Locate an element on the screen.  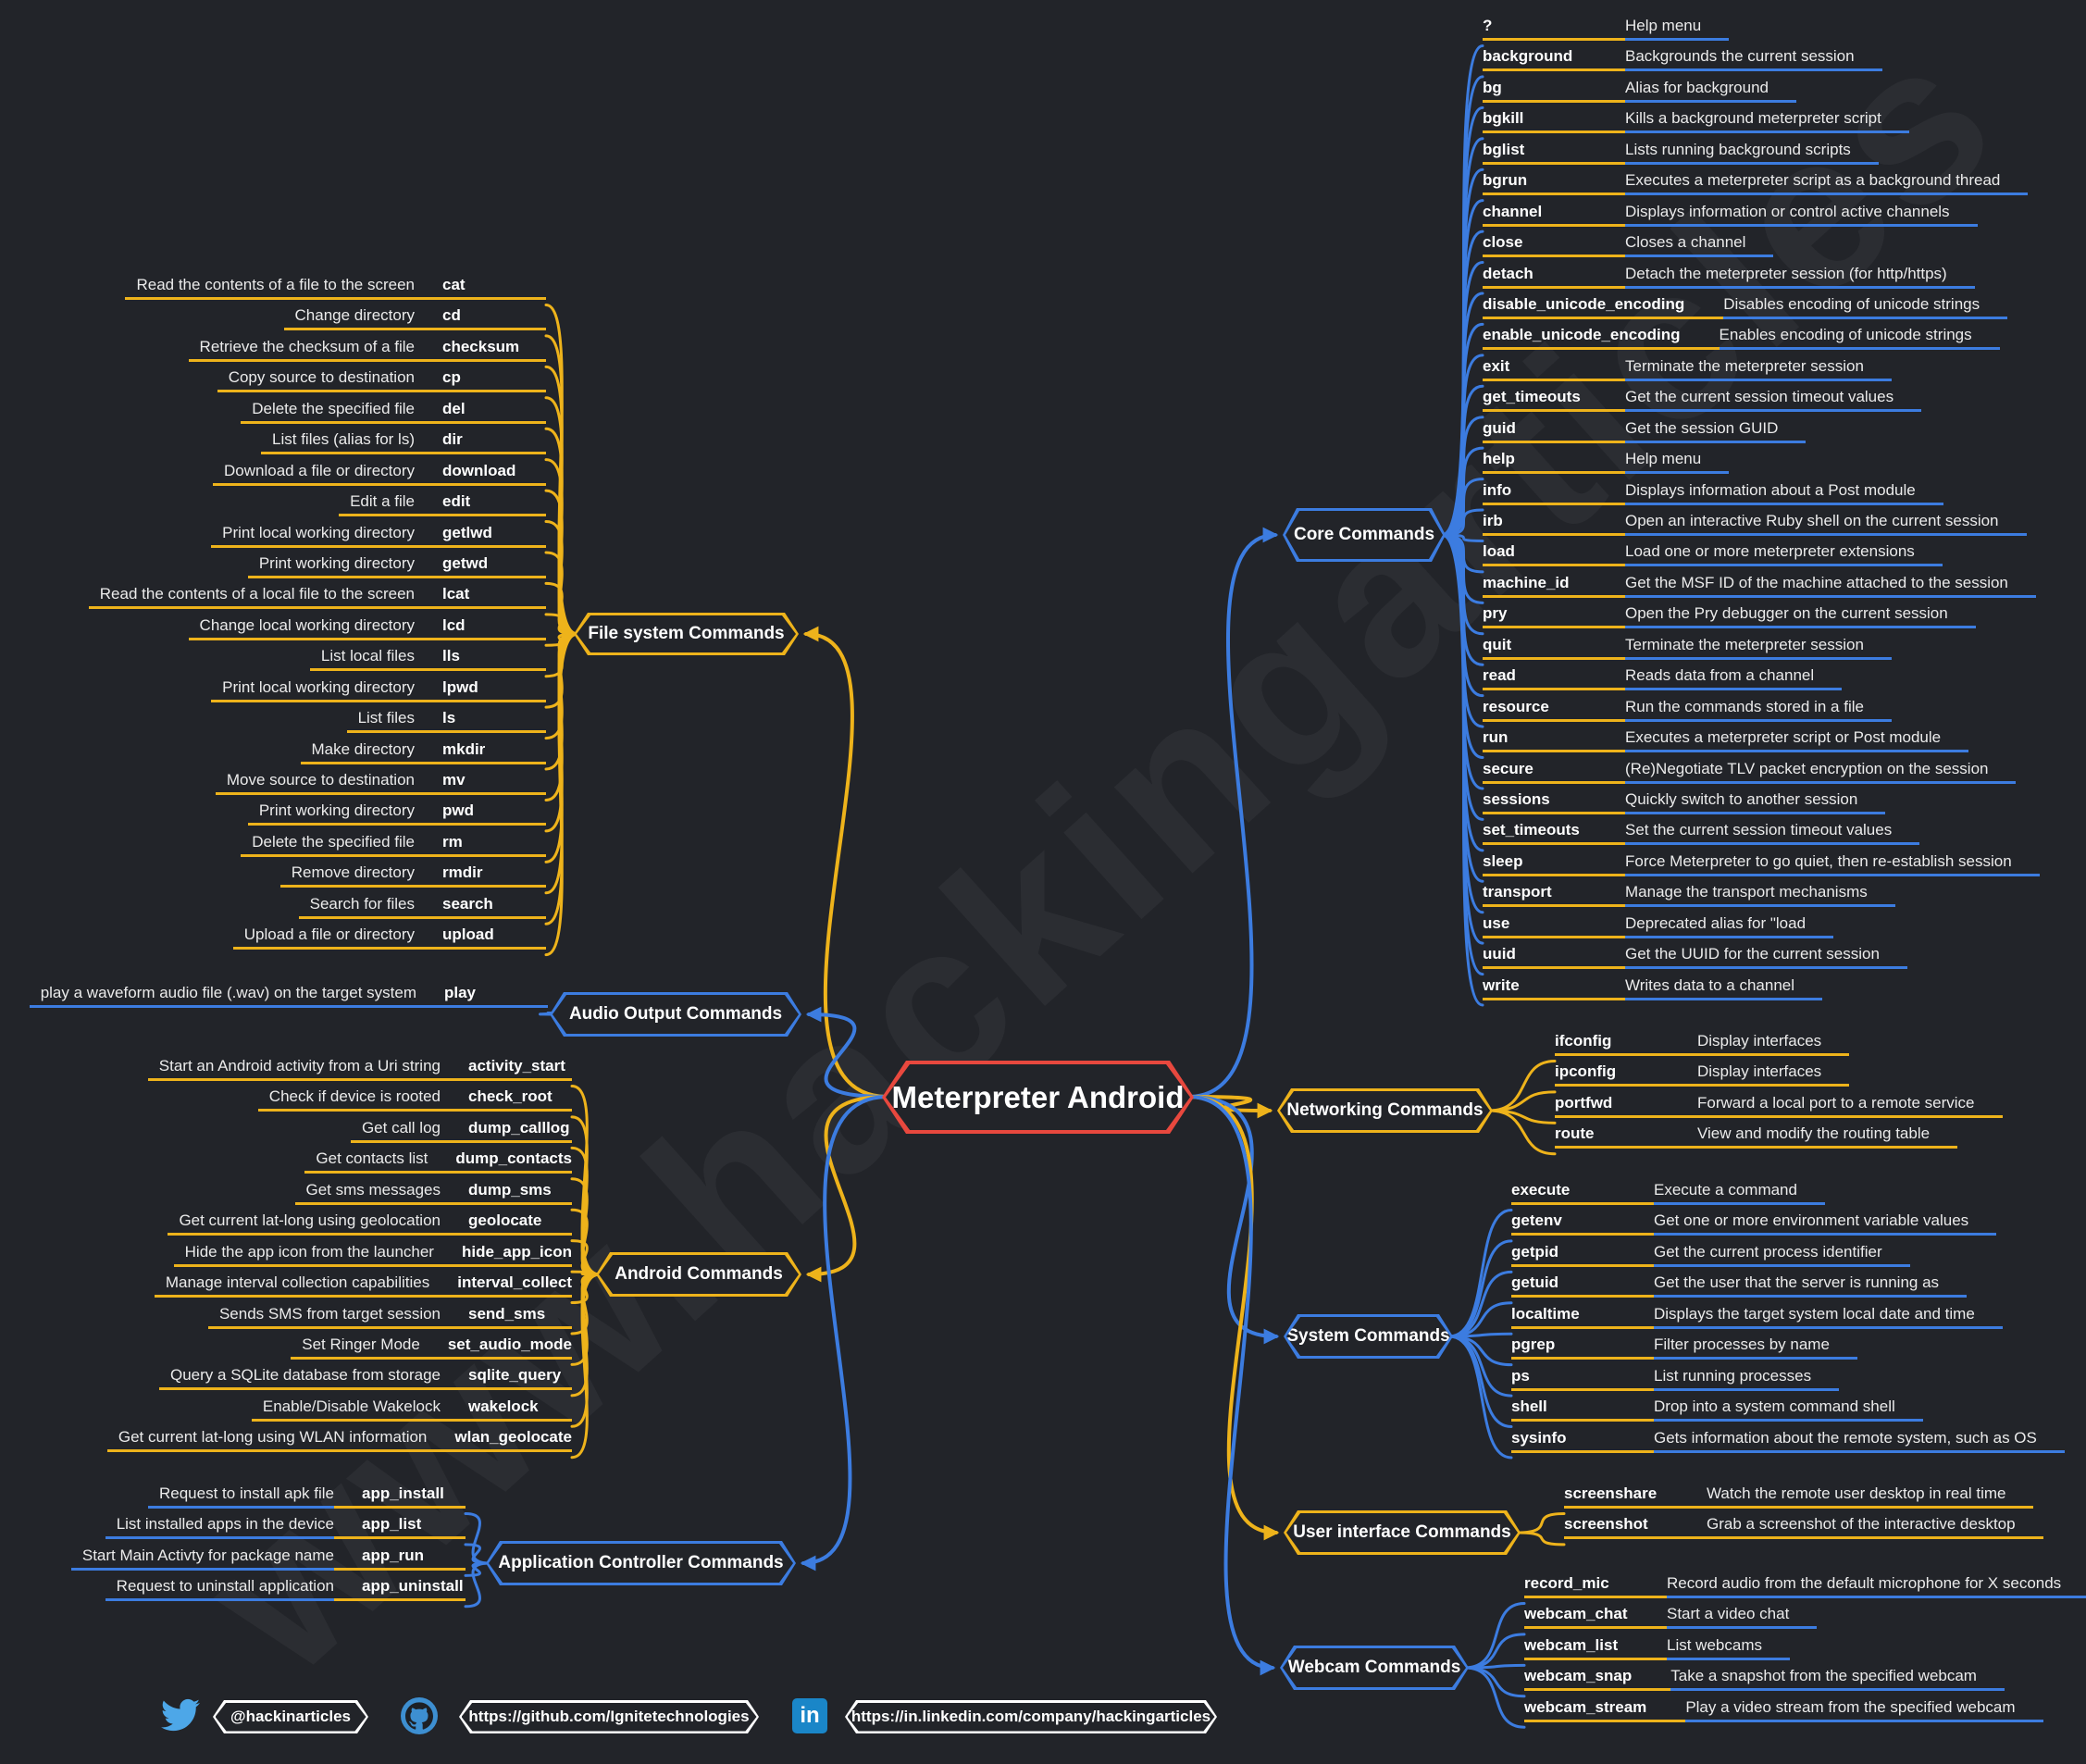
command-name: app_install is located at coordinates (400, 1496).